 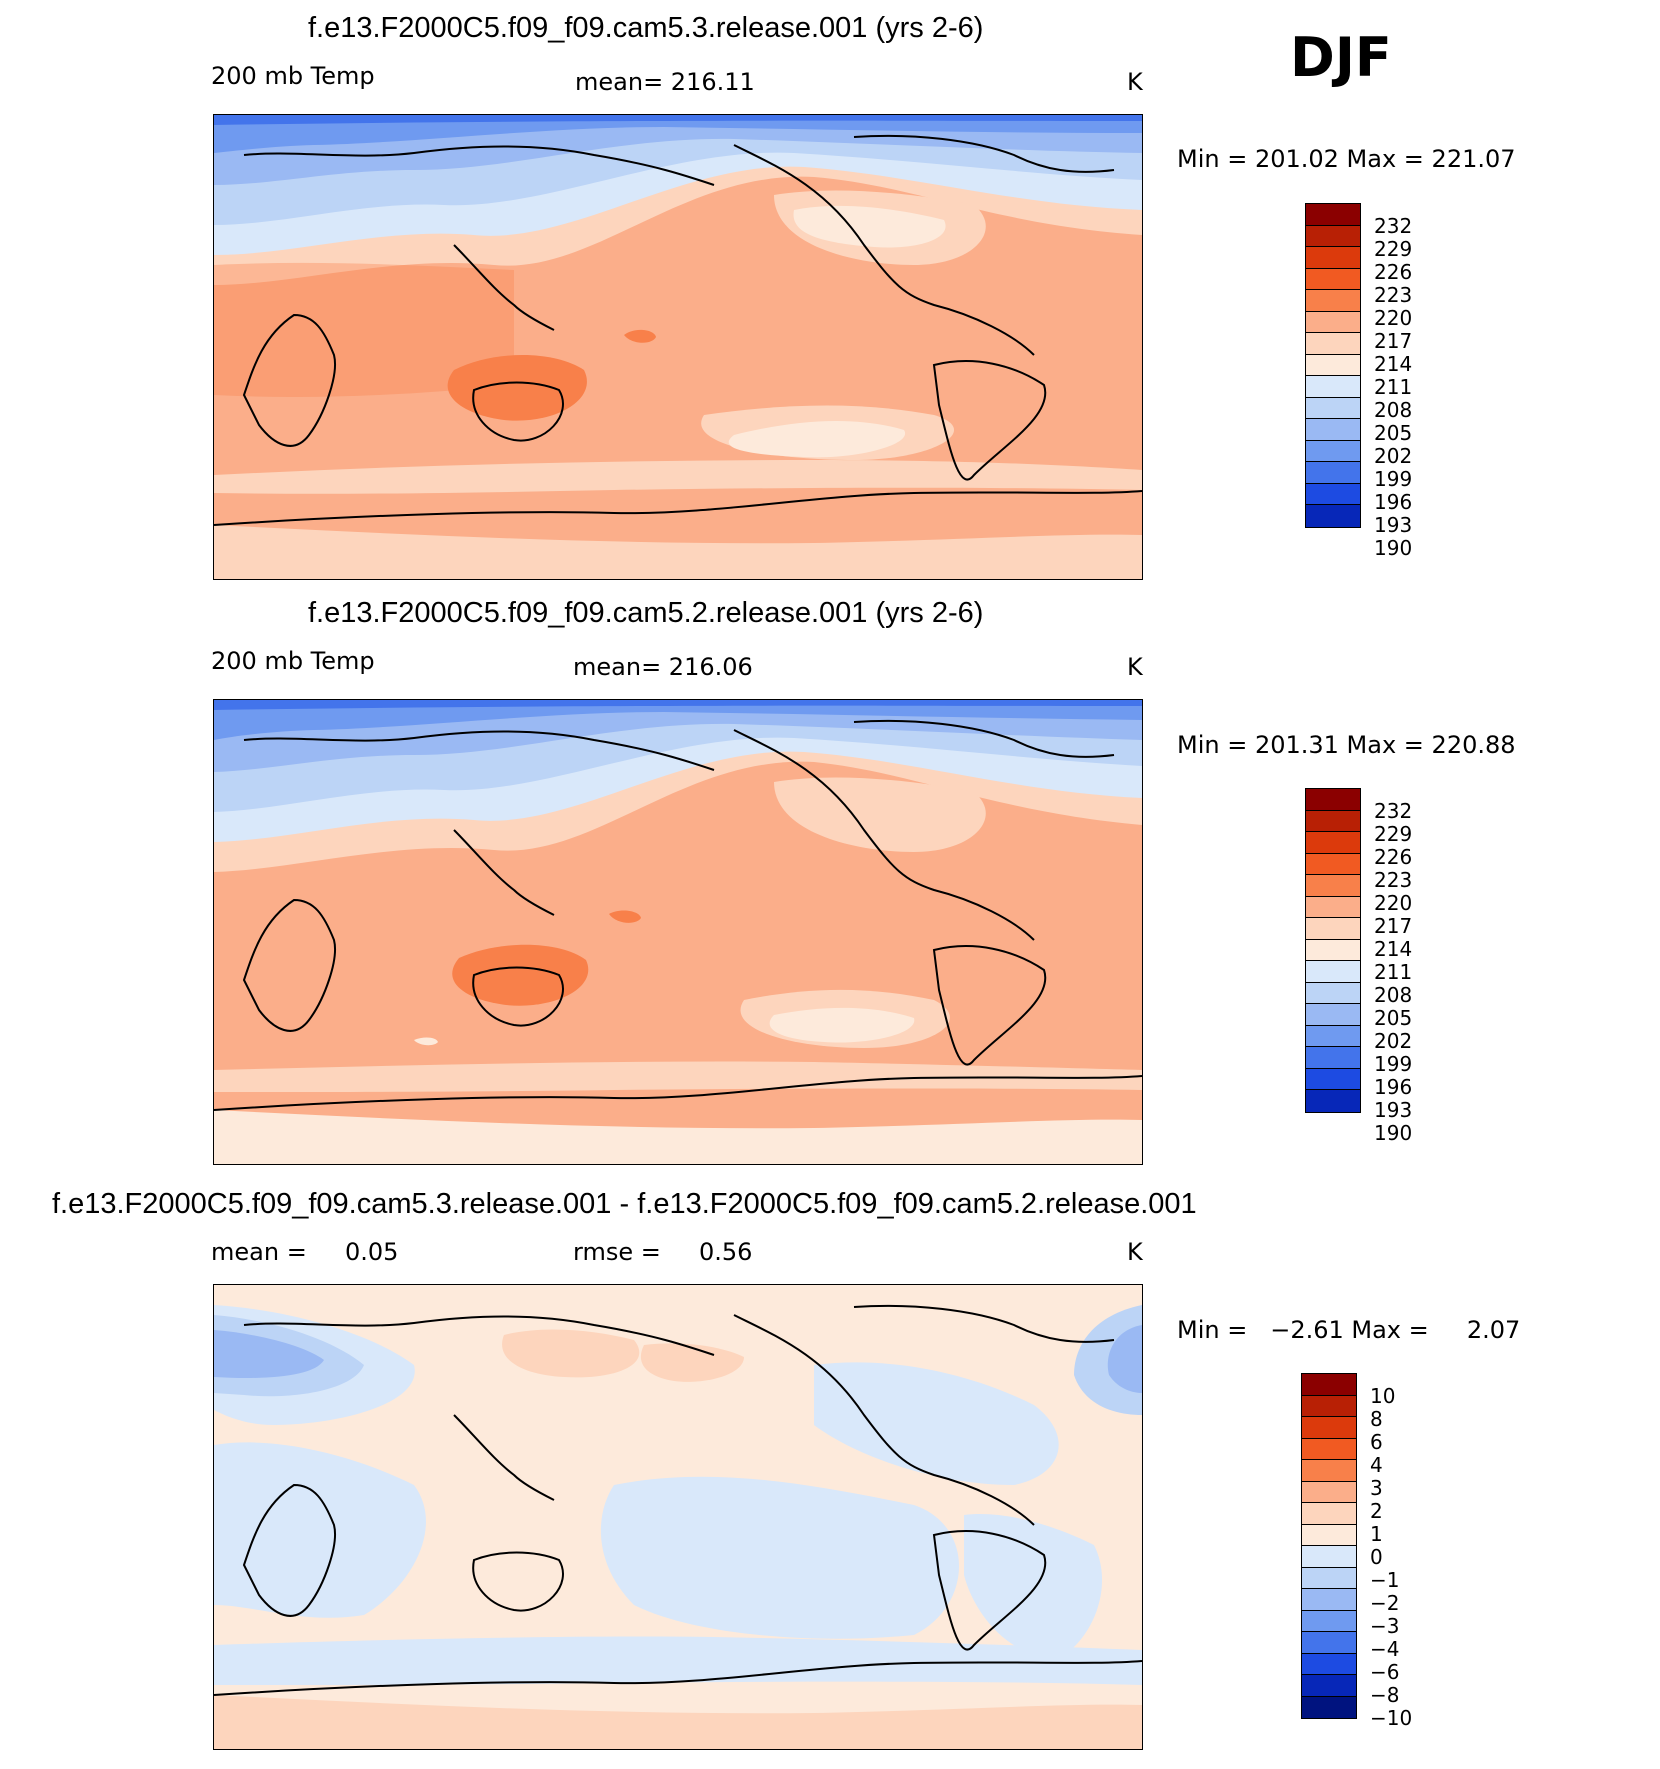 I want to click on tick-label: 3, so click(x=1376, y=1488).